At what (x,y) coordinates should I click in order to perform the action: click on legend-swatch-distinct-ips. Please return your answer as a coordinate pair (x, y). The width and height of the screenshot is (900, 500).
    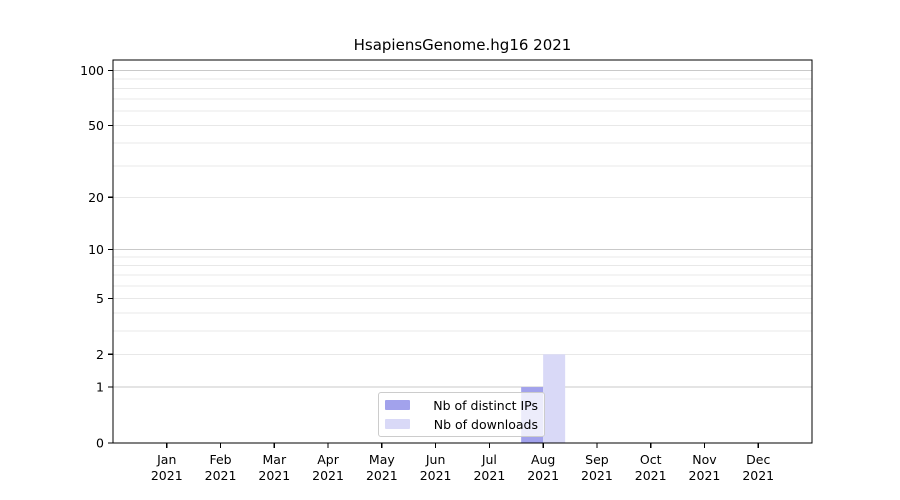
    Looking at the image, I should click on (397, 405).